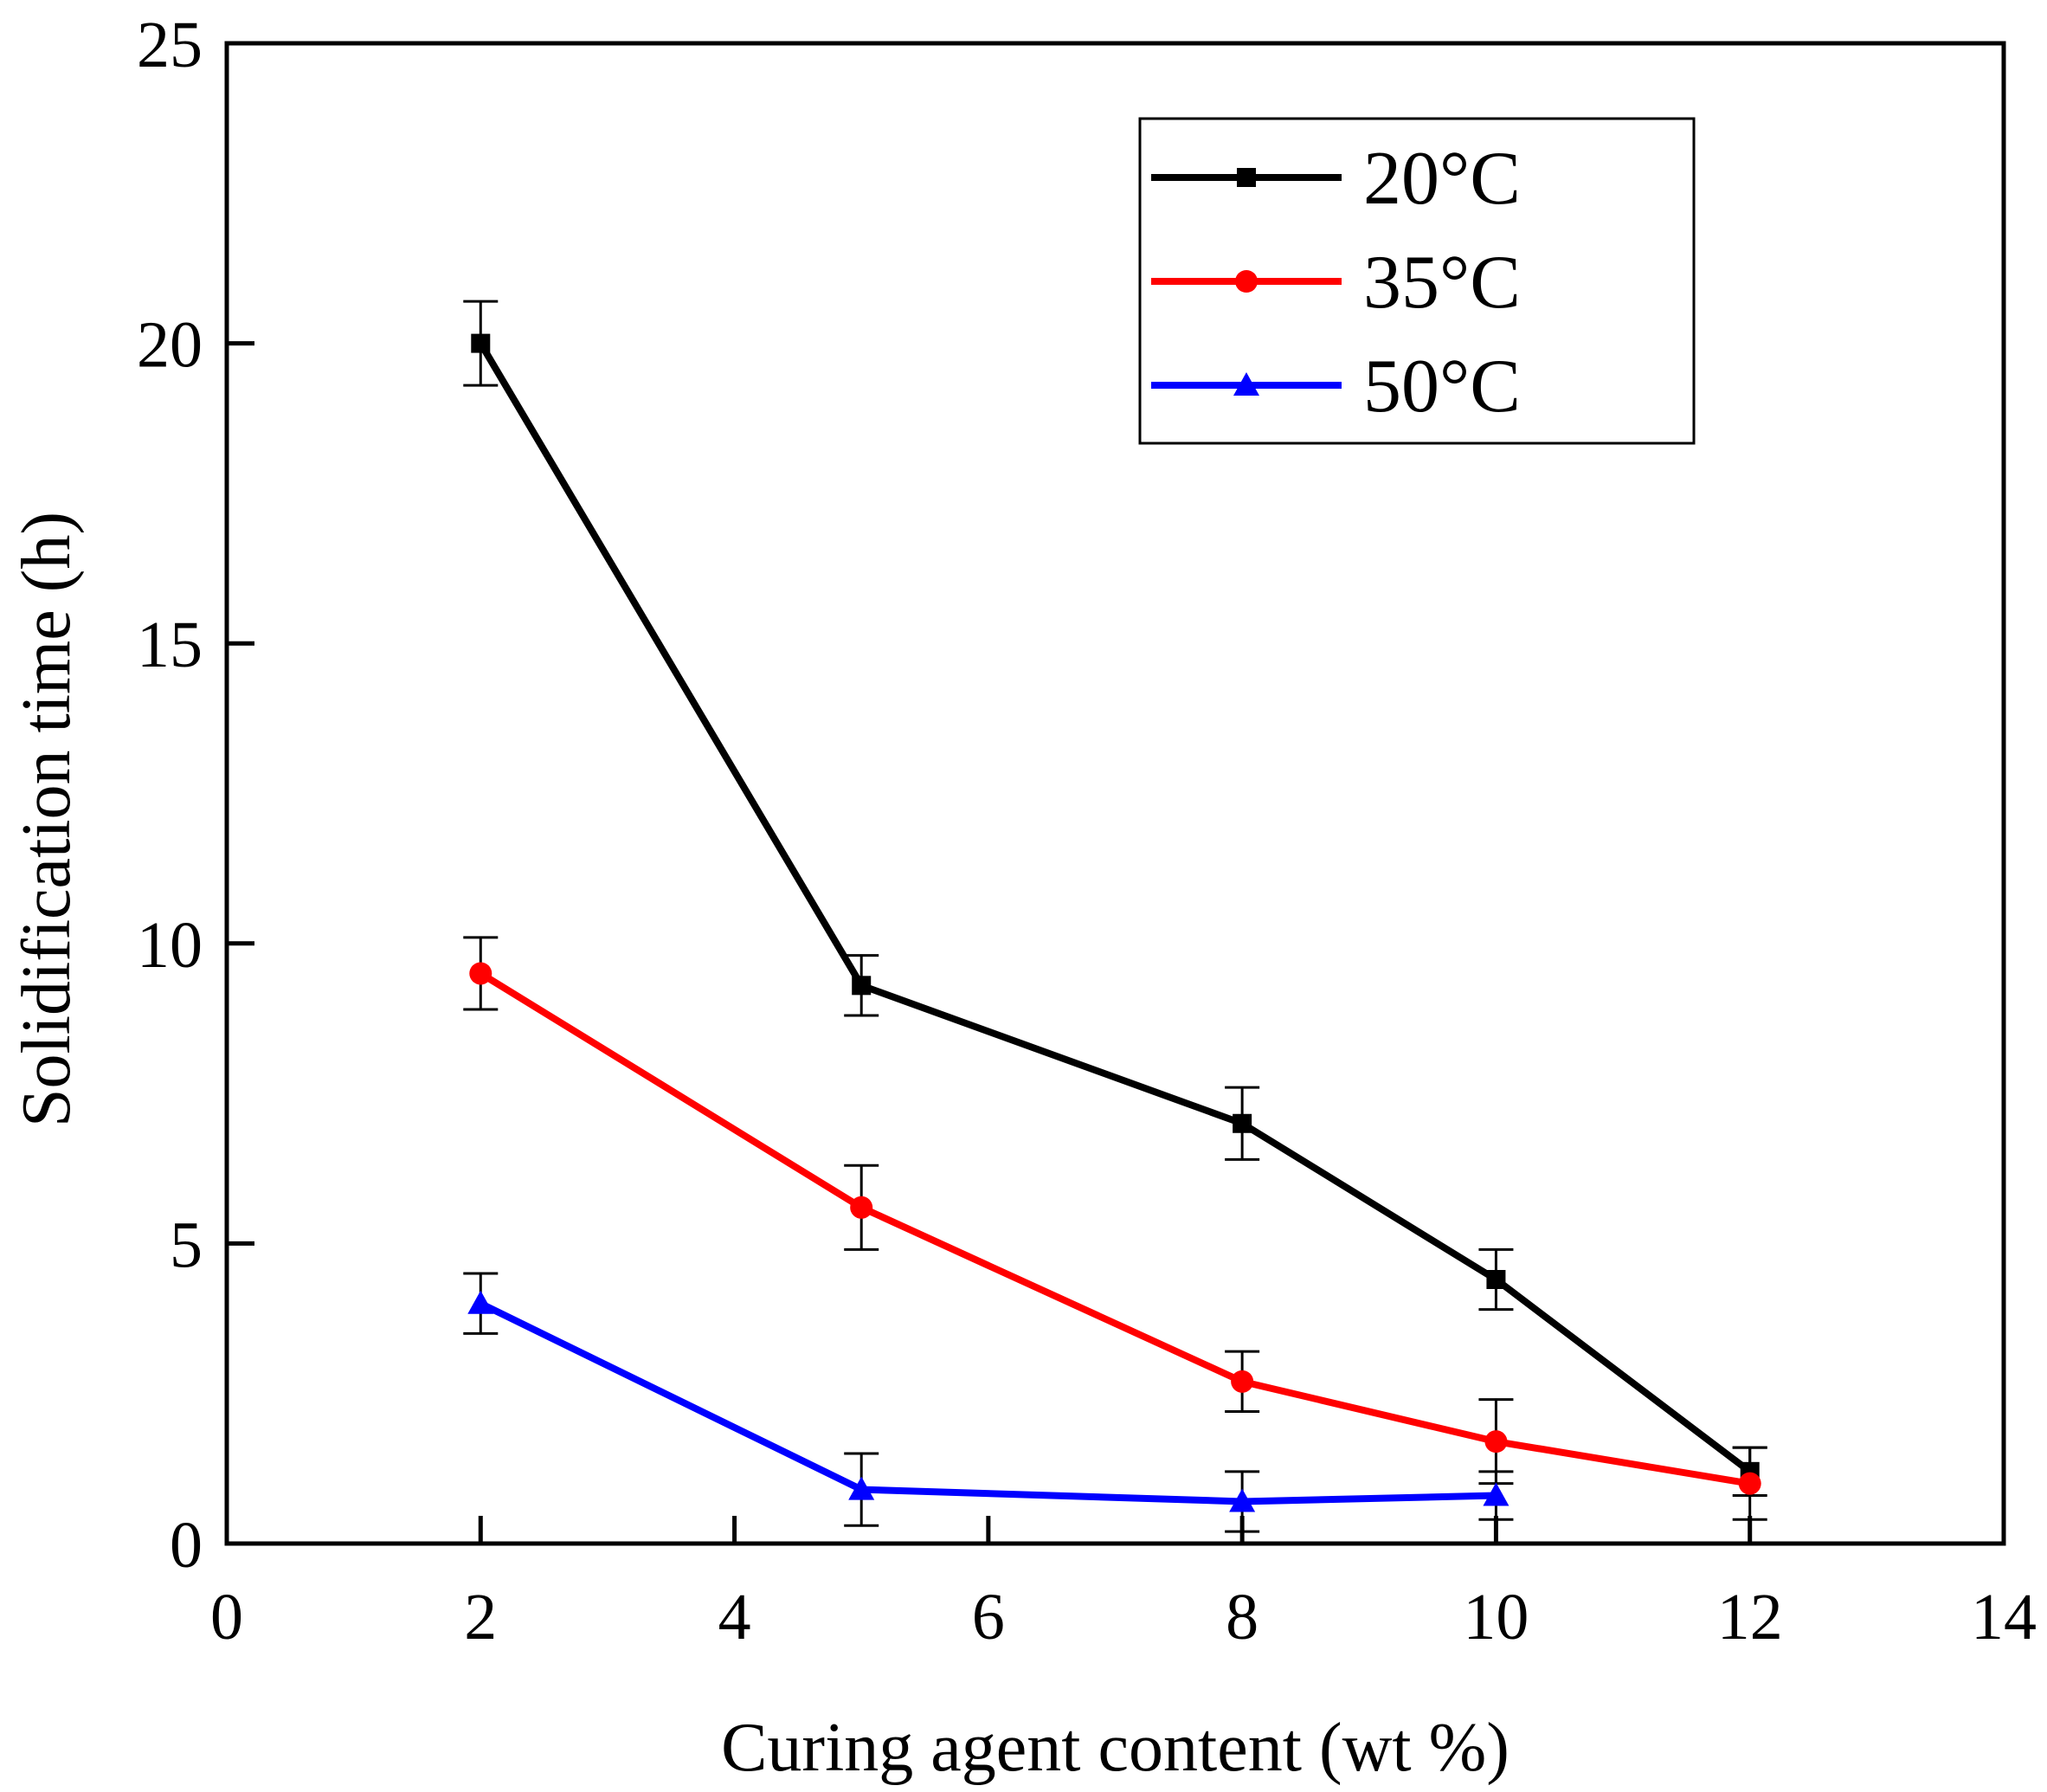  I want to click on x-tick-label: 0, so click(226, 1617).